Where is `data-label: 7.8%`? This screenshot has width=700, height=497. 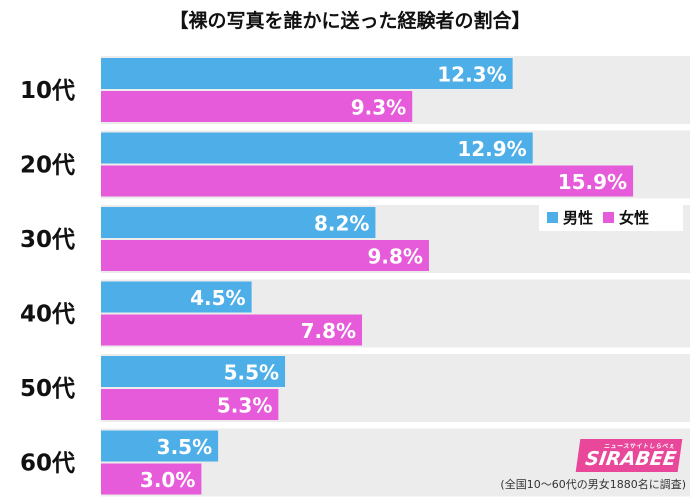 data-label: 7.8% is located at coordinates (328, 331).